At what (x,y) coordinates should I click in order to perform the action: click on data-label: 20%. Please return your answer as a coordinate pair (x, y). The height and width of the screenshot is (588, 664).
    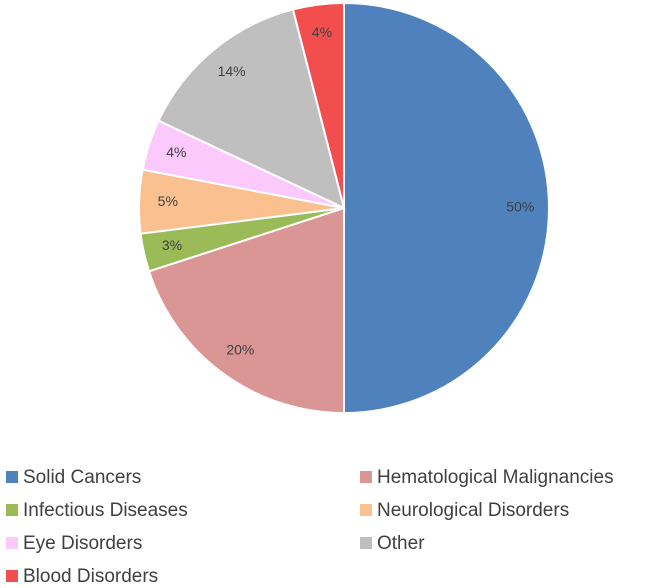
    Looking at the image, I should click on (240, 349).